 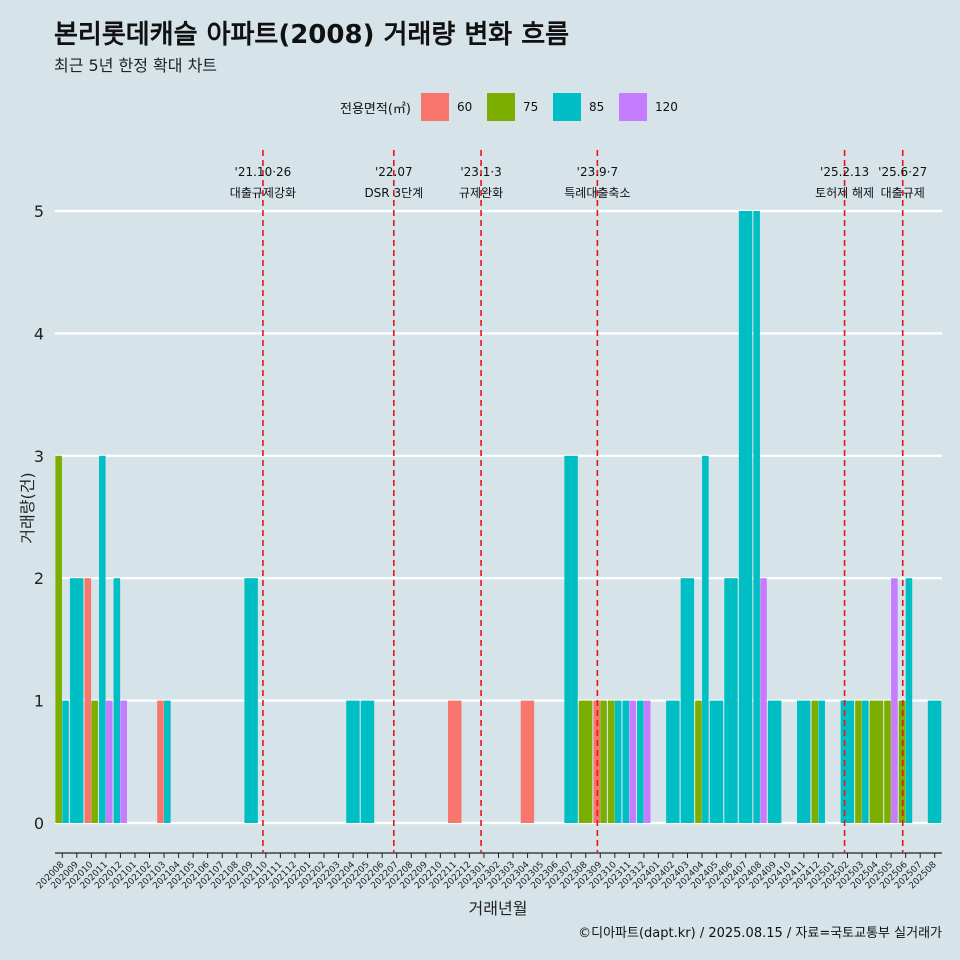 What do you see at coordinates (136, 65) in the screenshot?
I see `chart-subtitle: 최근 5년 한정 확대 차트` at bounding box center [136, 65].